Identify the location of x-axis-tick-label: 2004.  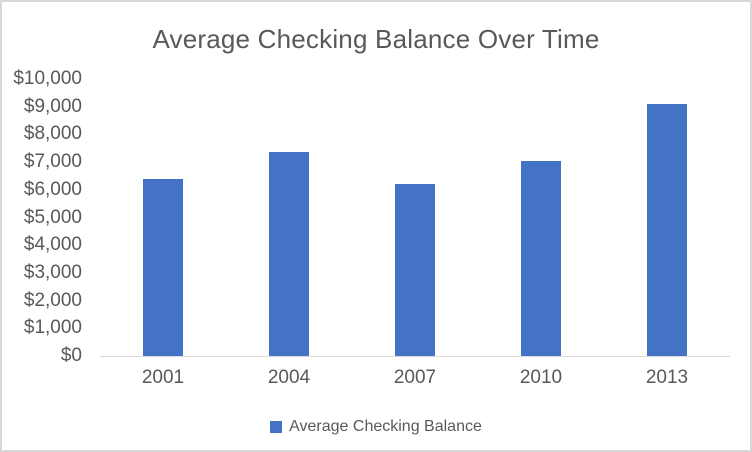
(289, 377).